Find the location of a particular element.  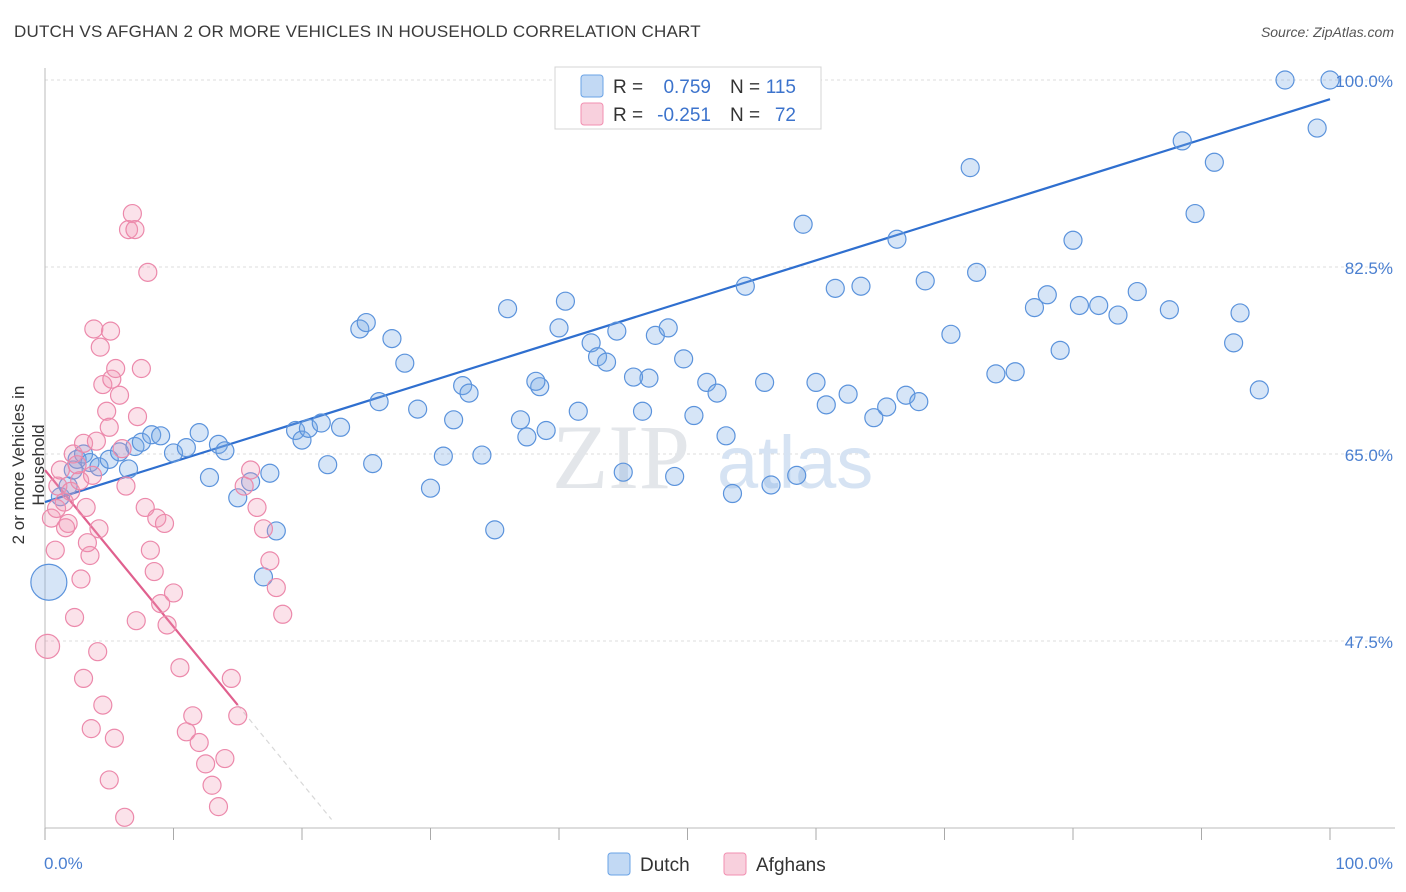

y-tick-label: 82.5% is located at coordinates (1369, 268).